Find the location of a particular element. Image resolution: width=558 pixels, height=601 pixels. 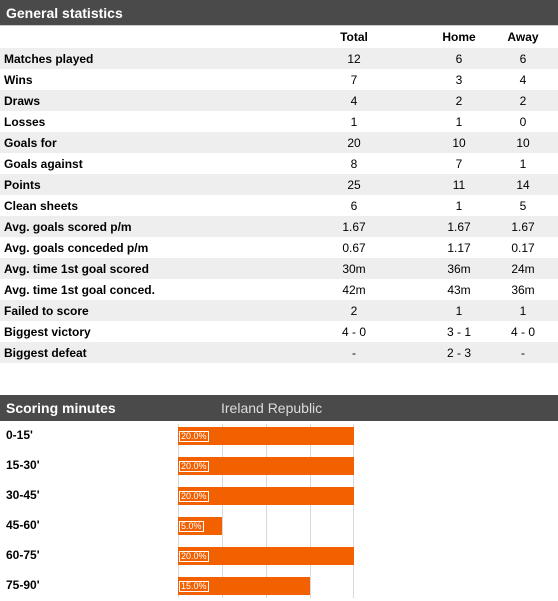

stat-label: Avg. time 1st goal scored is located at coordinates (76, 268).